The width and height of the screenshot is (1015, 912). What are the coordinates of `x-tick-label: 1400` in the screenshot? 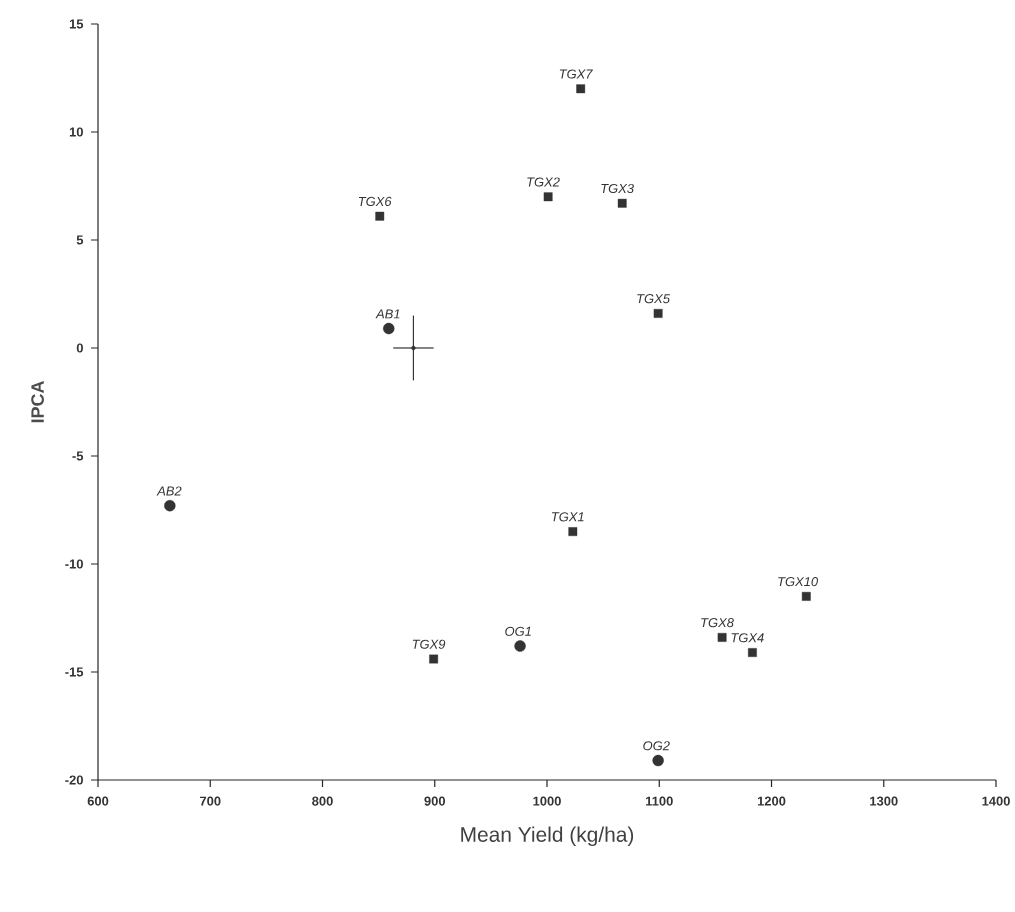 It's located at (996, 801).